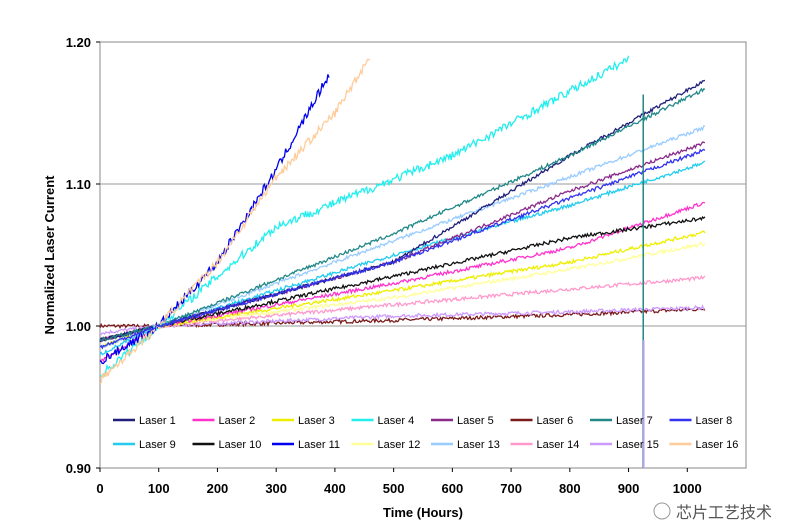  Describe the element at coordinates (78, 326) in the screenshot. I see `y-tick-label: 1.00` at that location.